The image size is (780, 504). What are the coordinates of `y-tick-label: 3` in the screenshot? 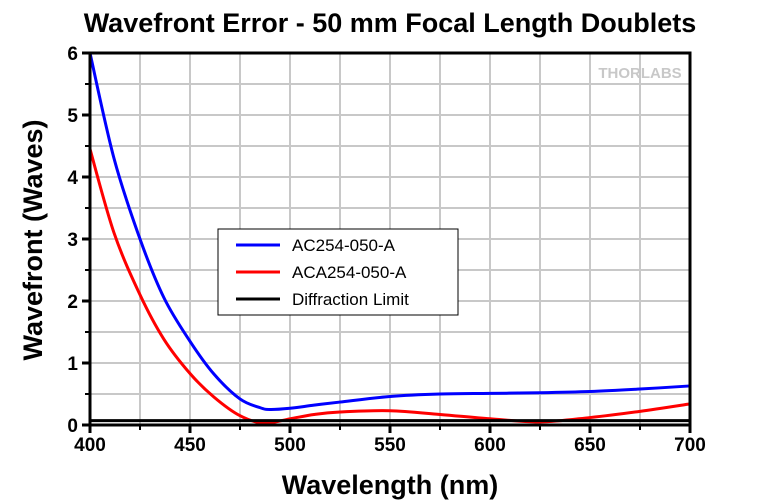 It's located at (72, 240).